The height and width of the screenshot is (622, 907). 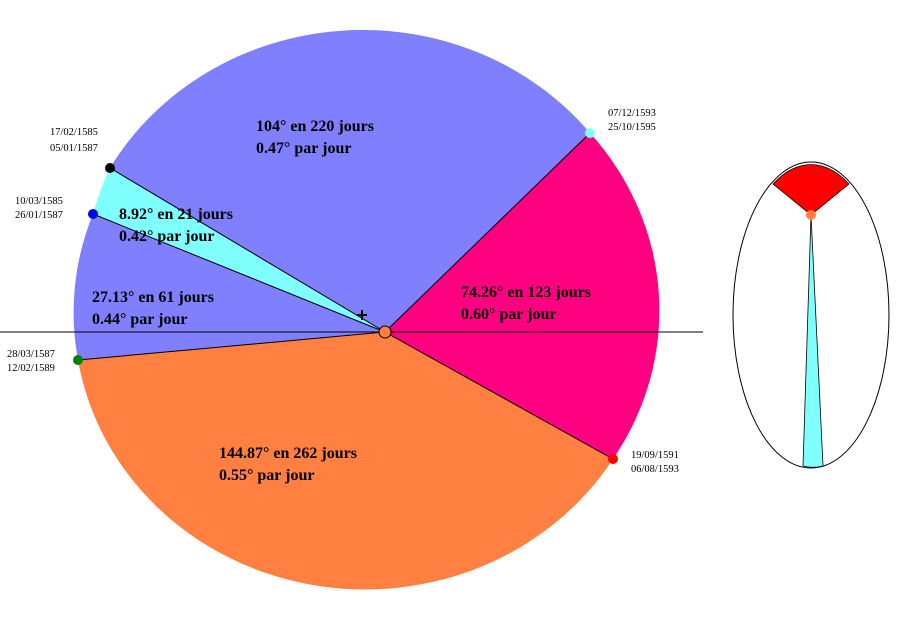 What do you see at coordinates (31, 368) in the screenshot?
I see `date-label: 12/02/1589` at bounding box center [31, 368].